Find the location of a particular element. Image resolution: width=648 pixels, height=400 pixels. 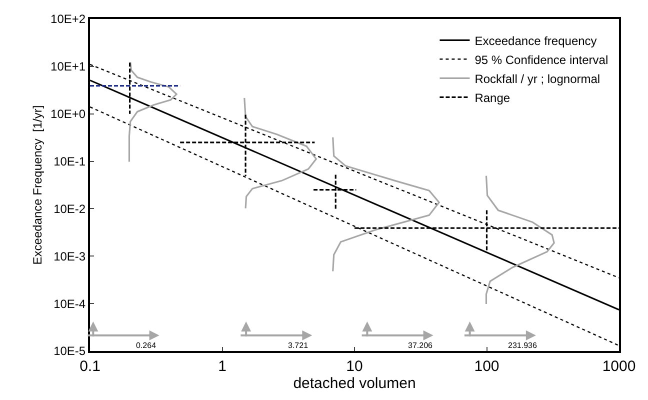

y-axis-title: Exceedance Frequency [1/yr] is located at coordinates (37, 185).